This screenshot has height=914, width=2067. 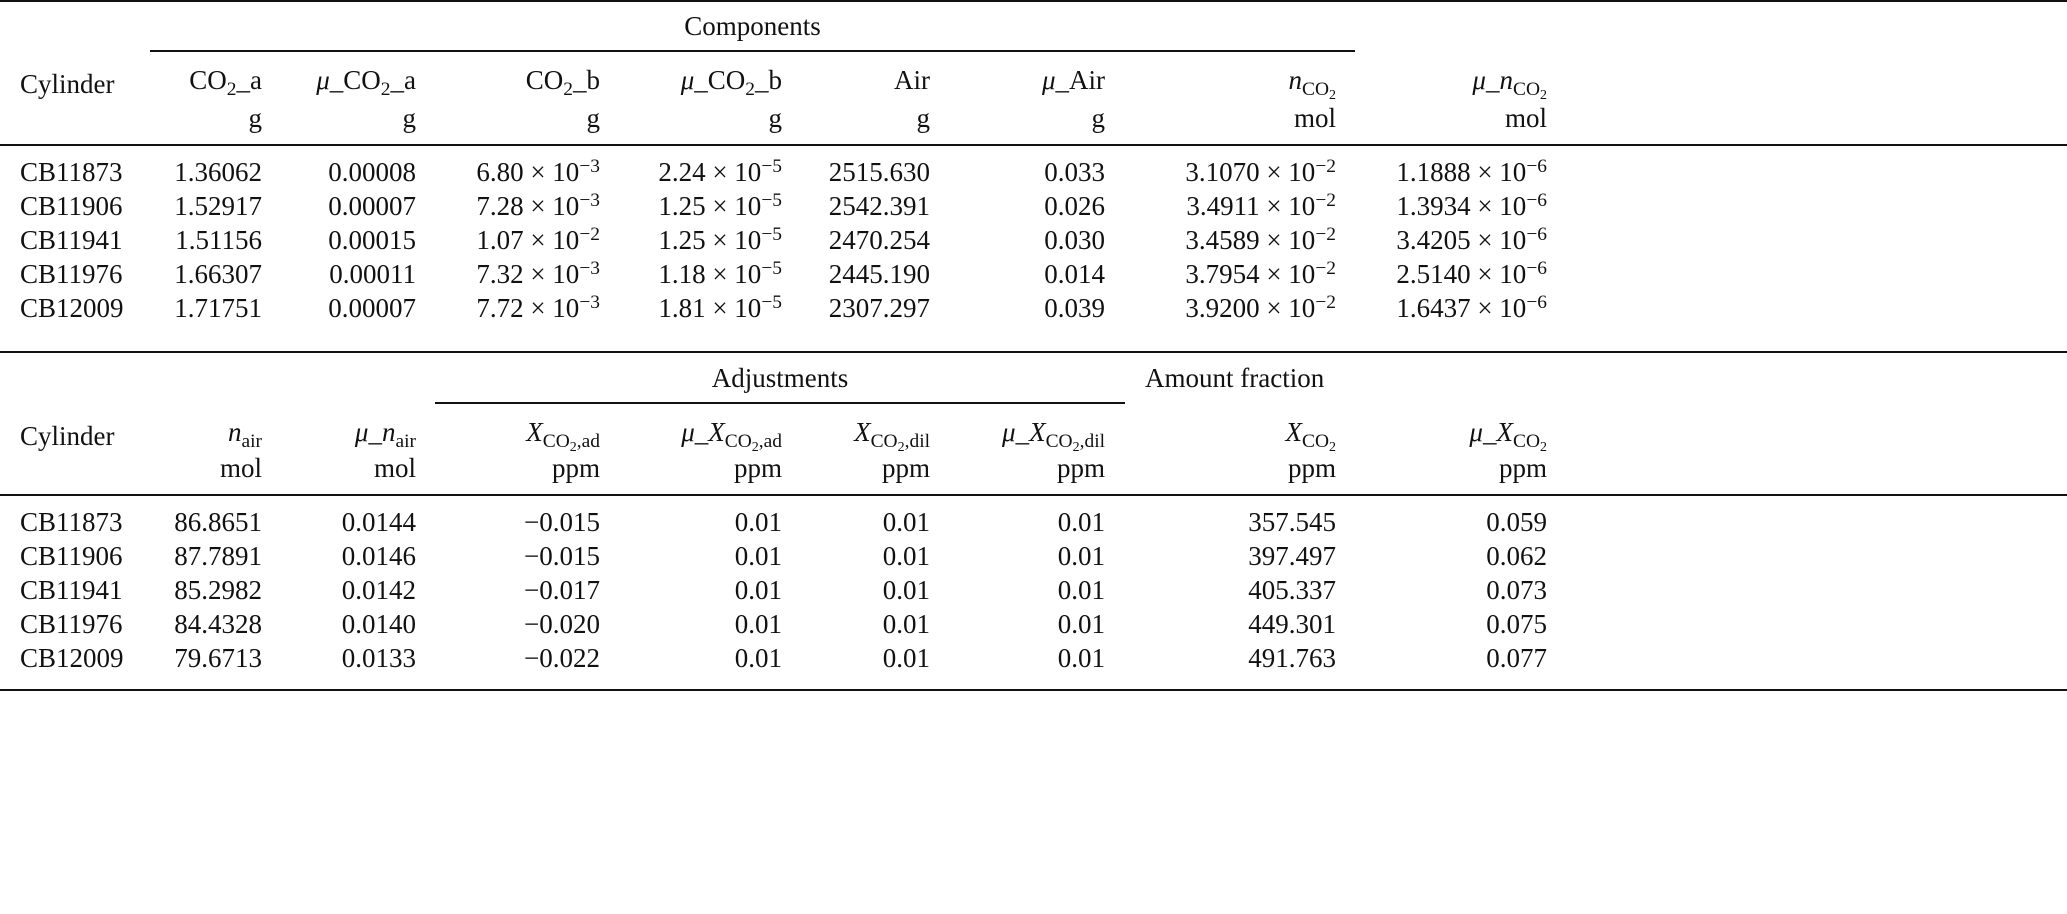 I want to click on table-cell: 0.0133, so click(x=378, y=658).